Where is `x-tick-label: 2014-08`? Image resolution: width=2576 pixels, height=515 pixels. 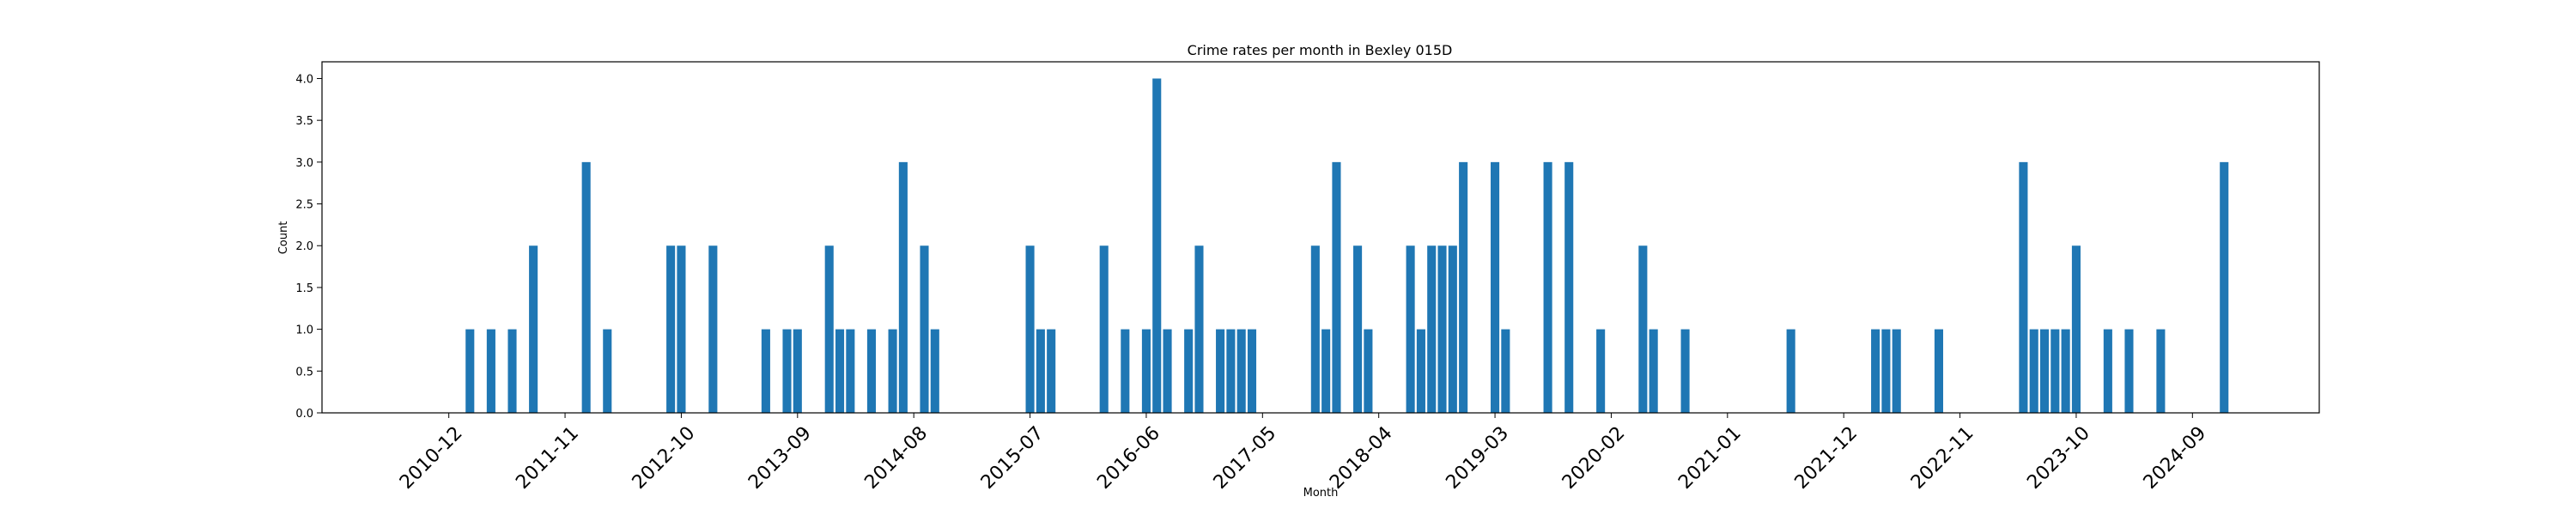
x-tick-label: 2014-08 is located at coordinates (897, 458).